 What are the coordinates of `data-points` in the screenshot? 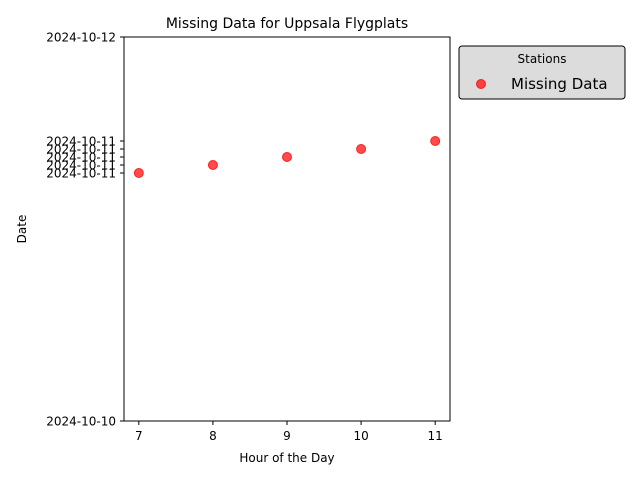 It's located at (287, 157).